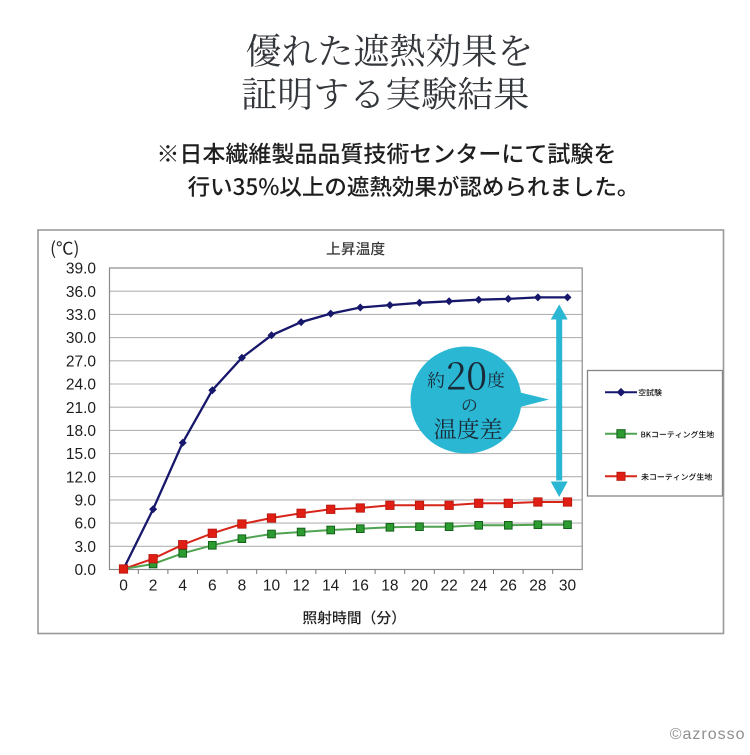 This screenshot has height=755, width=750. I want to click on svg-text: 18.0, so click(81, 431).